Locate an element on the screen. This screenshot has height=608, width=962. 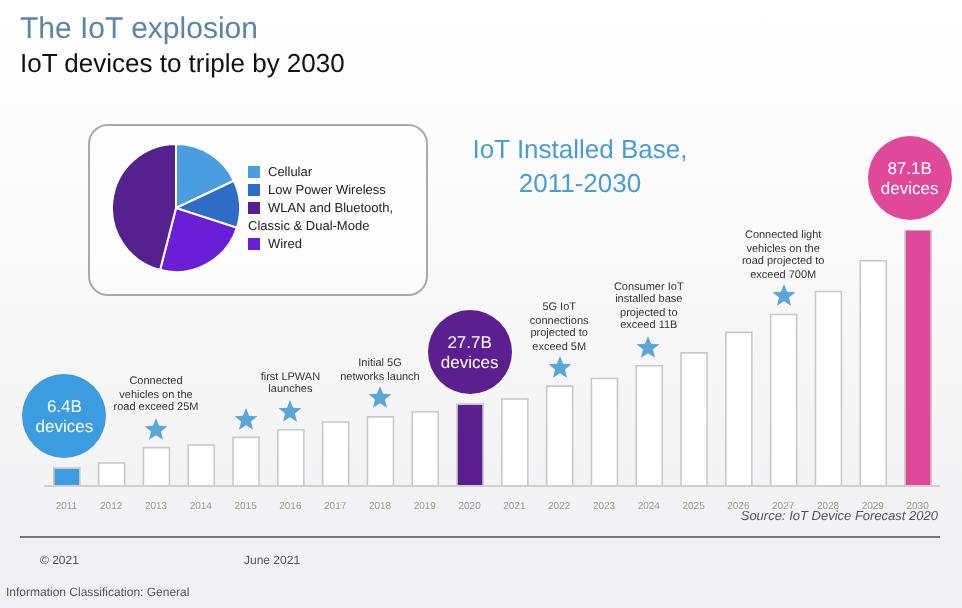
annotation: 27.7B devices is located at coordinates (469, 352).